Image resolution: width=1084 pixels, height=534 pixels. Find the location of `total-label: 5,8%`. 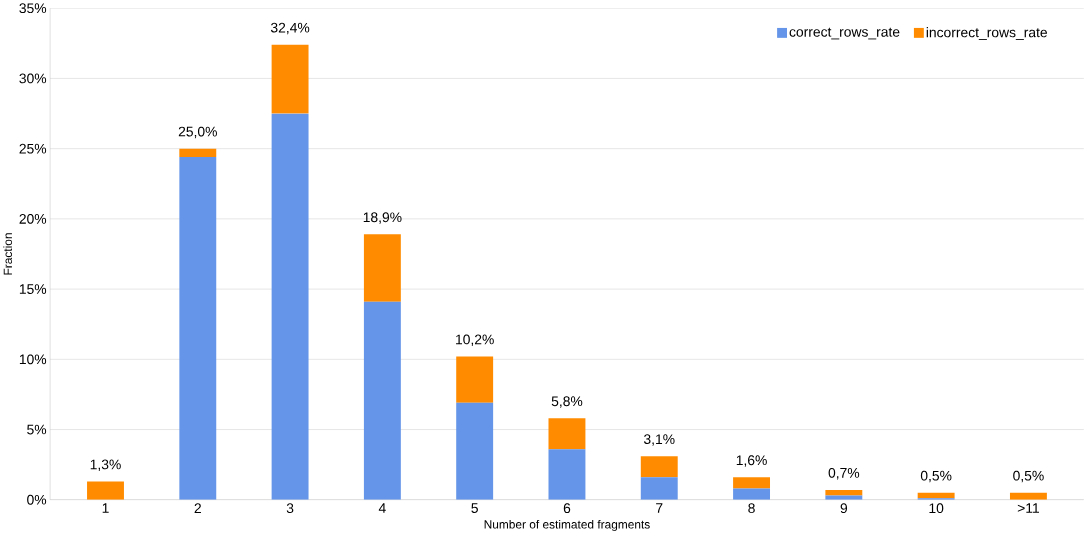

total-label: 5,8% is located at coordinates (567, 402).